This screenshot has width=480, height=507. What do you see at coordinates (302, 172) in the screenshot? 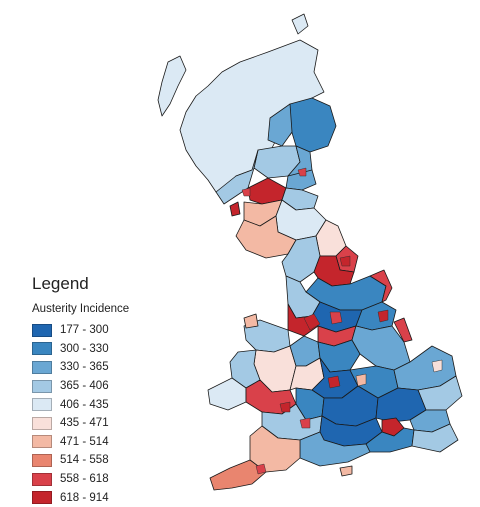
I see `region-dundee` at bounding box center [302, 172].